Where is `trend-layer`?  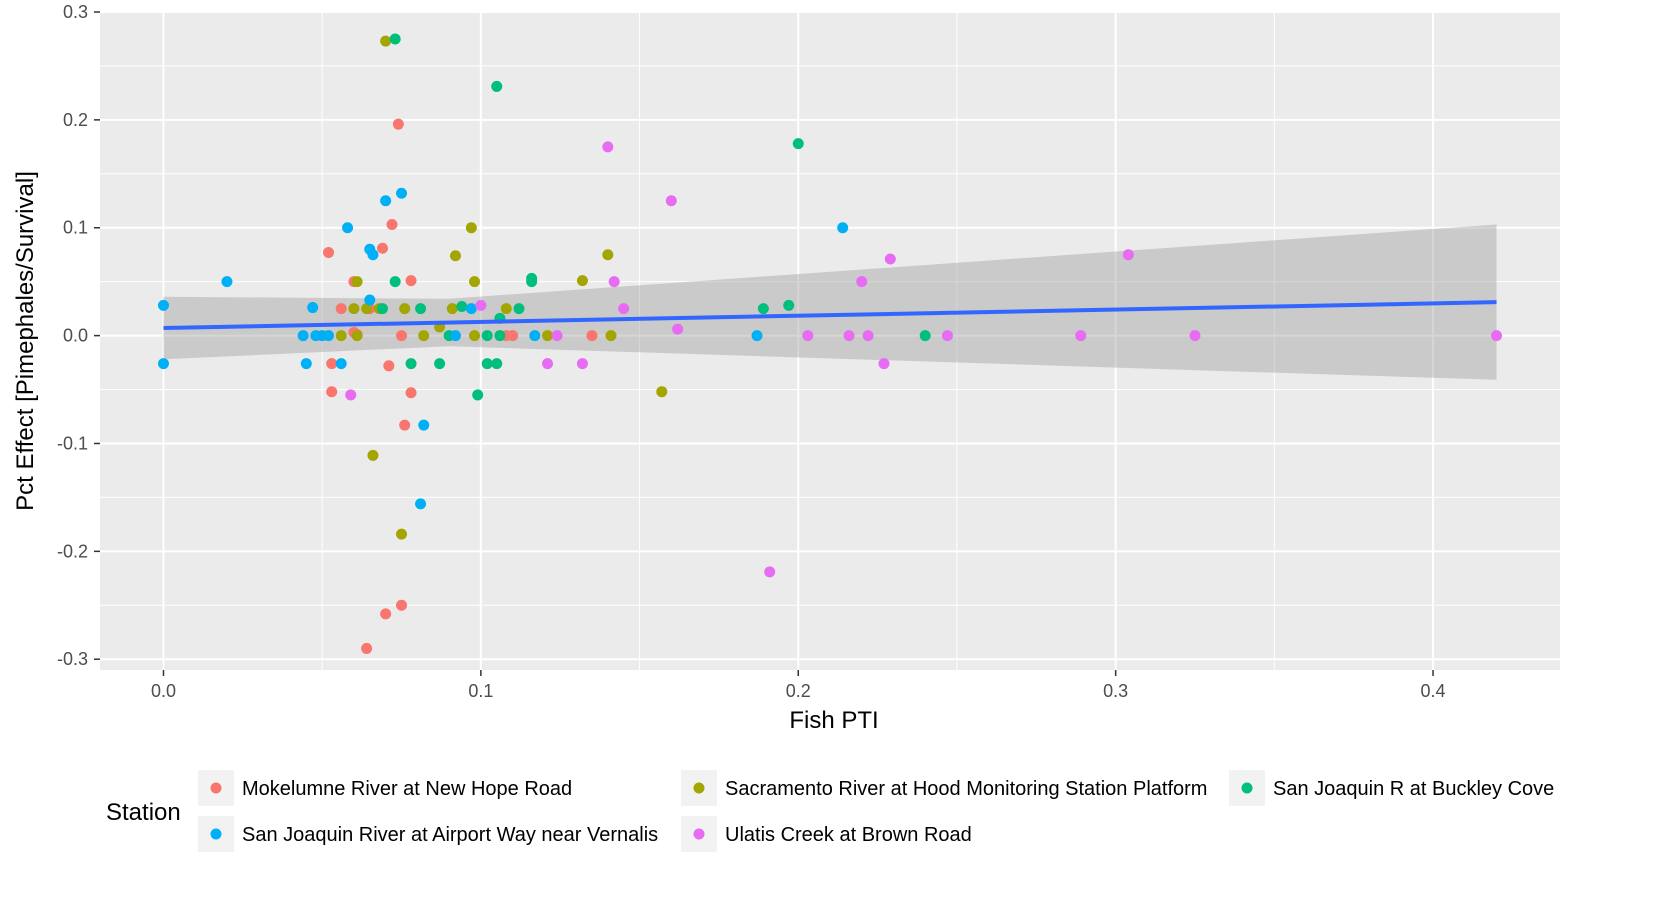
trend-layer is located at coordinates (830, 315).